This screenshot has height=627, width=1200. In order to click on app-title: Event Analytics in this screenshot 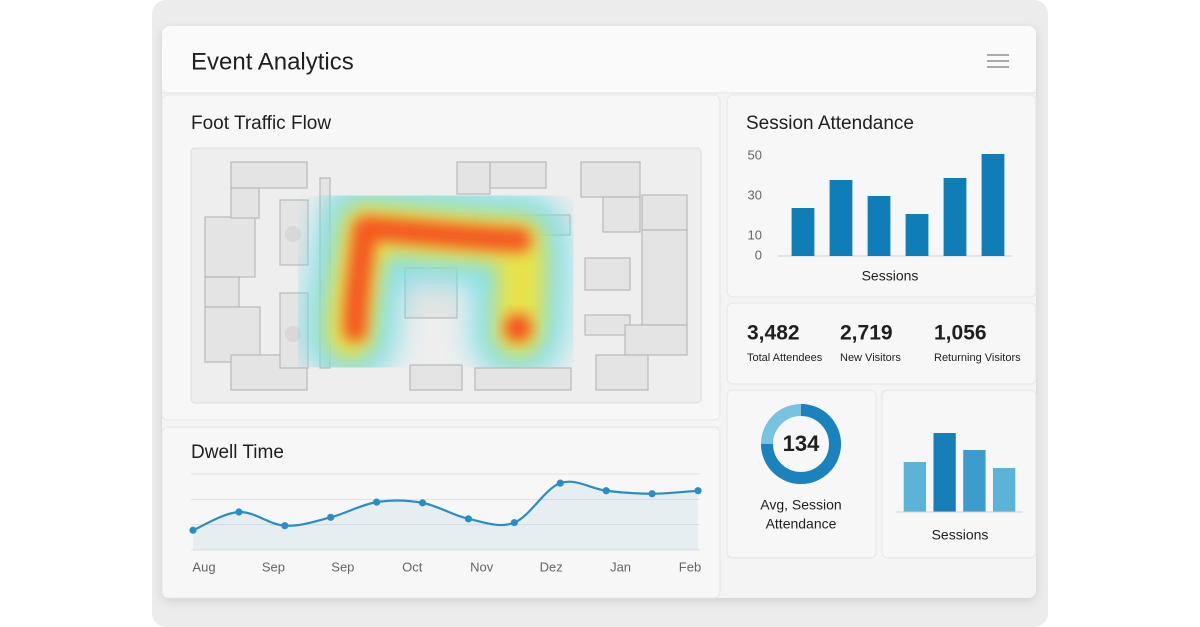, I will do `click(272, 61)`.